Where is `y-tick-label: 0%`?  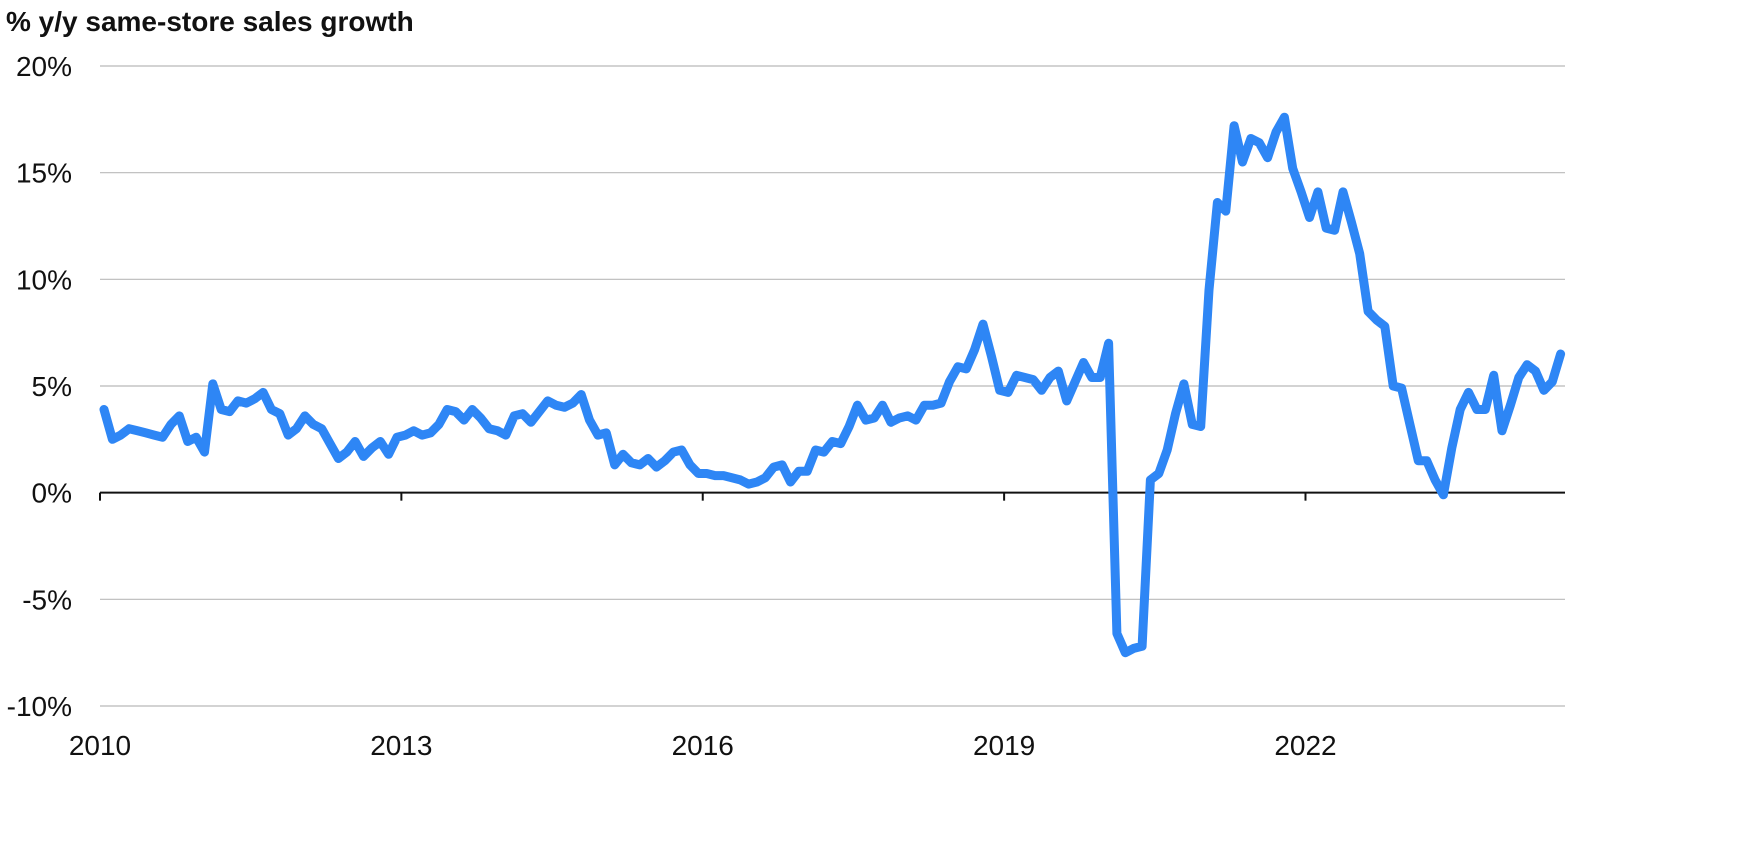
y-tick-label: 0% is located at coordinates (52, 493).